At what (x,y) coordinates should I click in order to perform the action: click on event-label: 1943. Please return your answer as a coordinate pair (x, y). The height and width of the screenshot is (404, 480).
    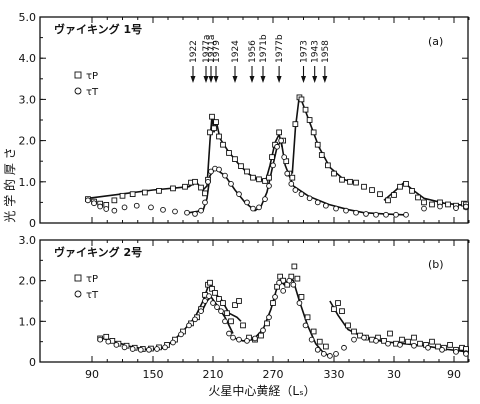
    Looking at the image, I should click on (316, 51).